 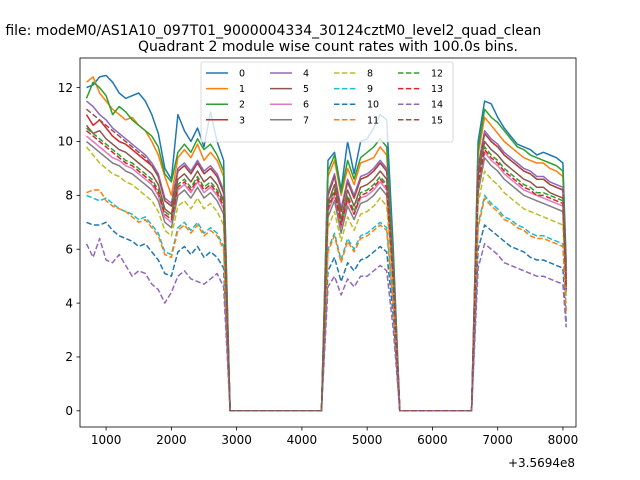 What do you see at coordinates (327, 102) in the screenshot?
I see `legend-box` at bounding box center [327, 102].